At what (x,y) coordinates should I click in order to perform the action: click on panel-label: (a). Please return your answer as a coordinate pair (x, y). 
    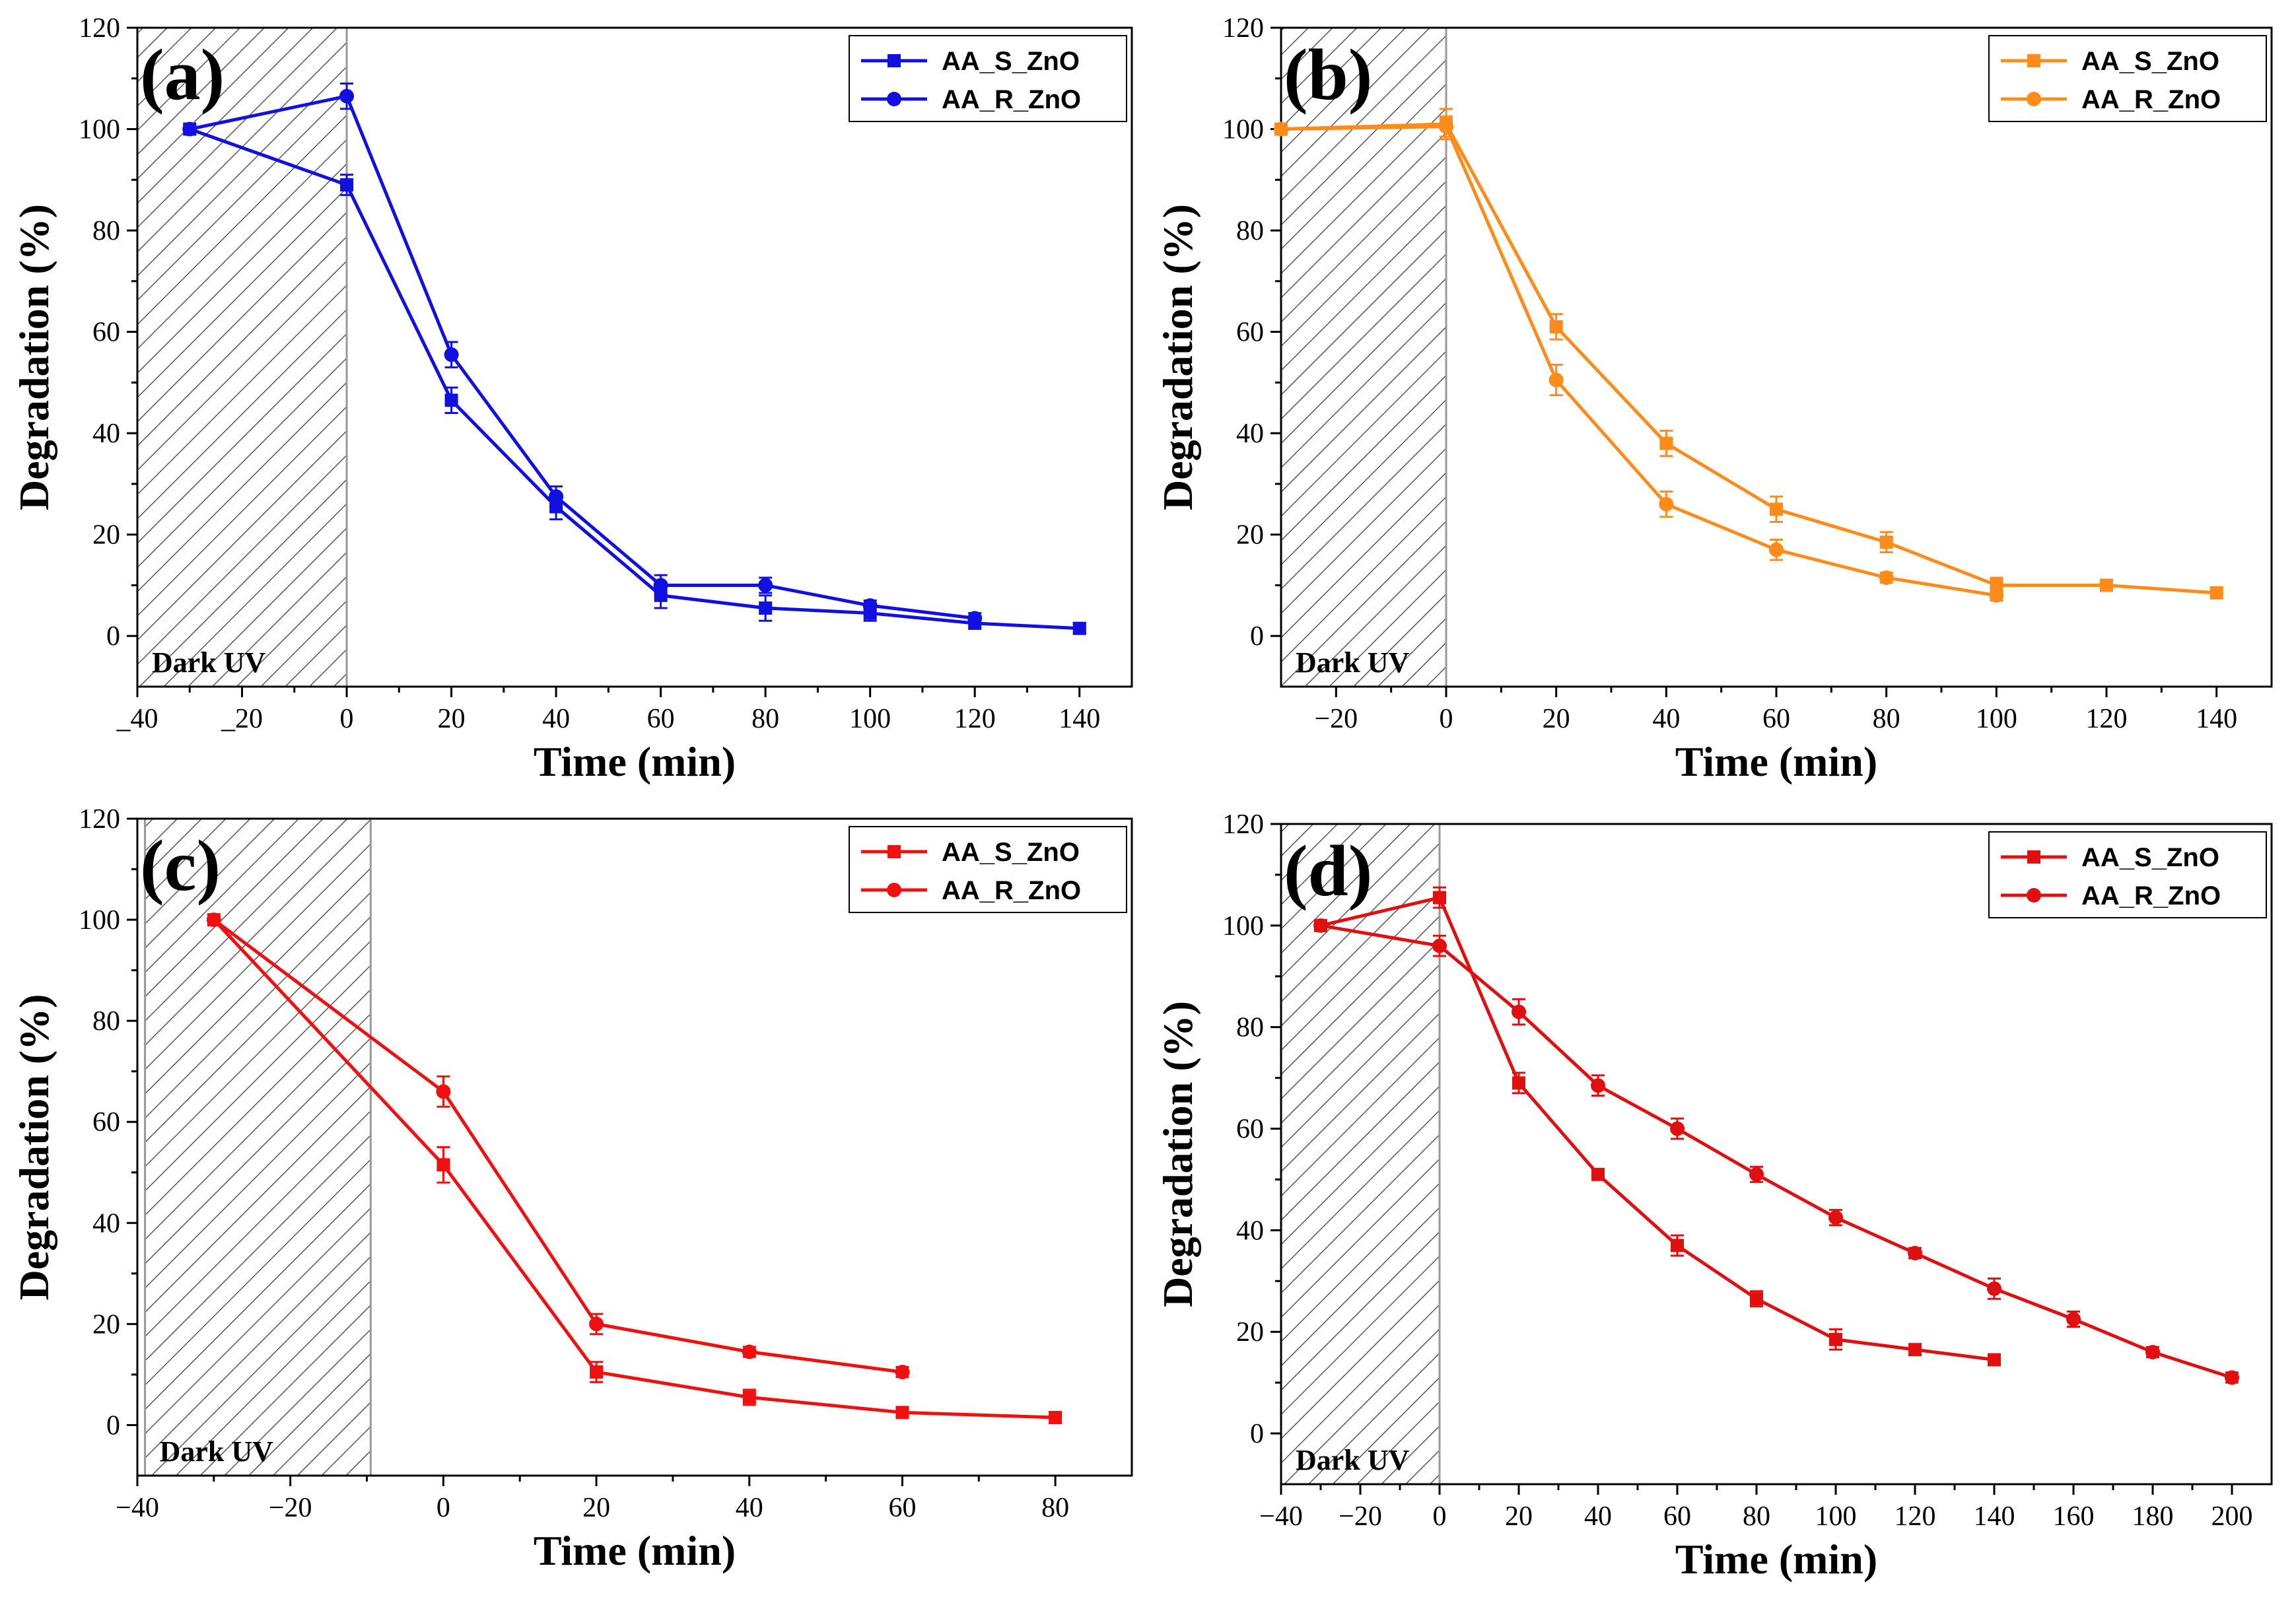
    Looking at the image, I should click on (182, 74).